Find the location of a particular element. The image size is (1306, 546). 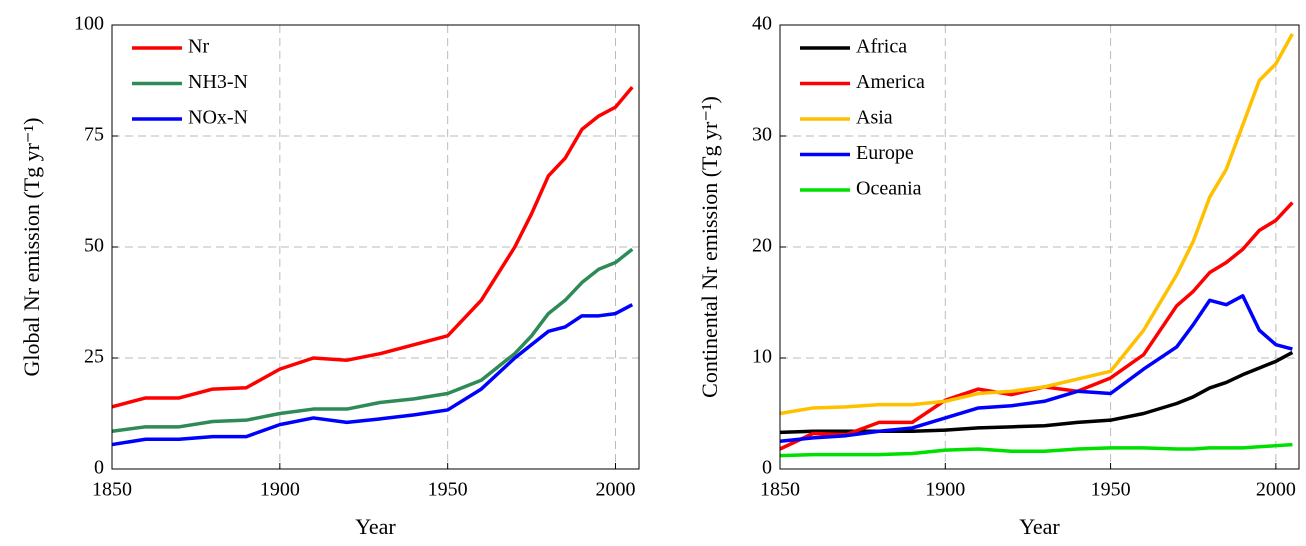

y-tick-label: 20 is located at coordinates (762, 246).